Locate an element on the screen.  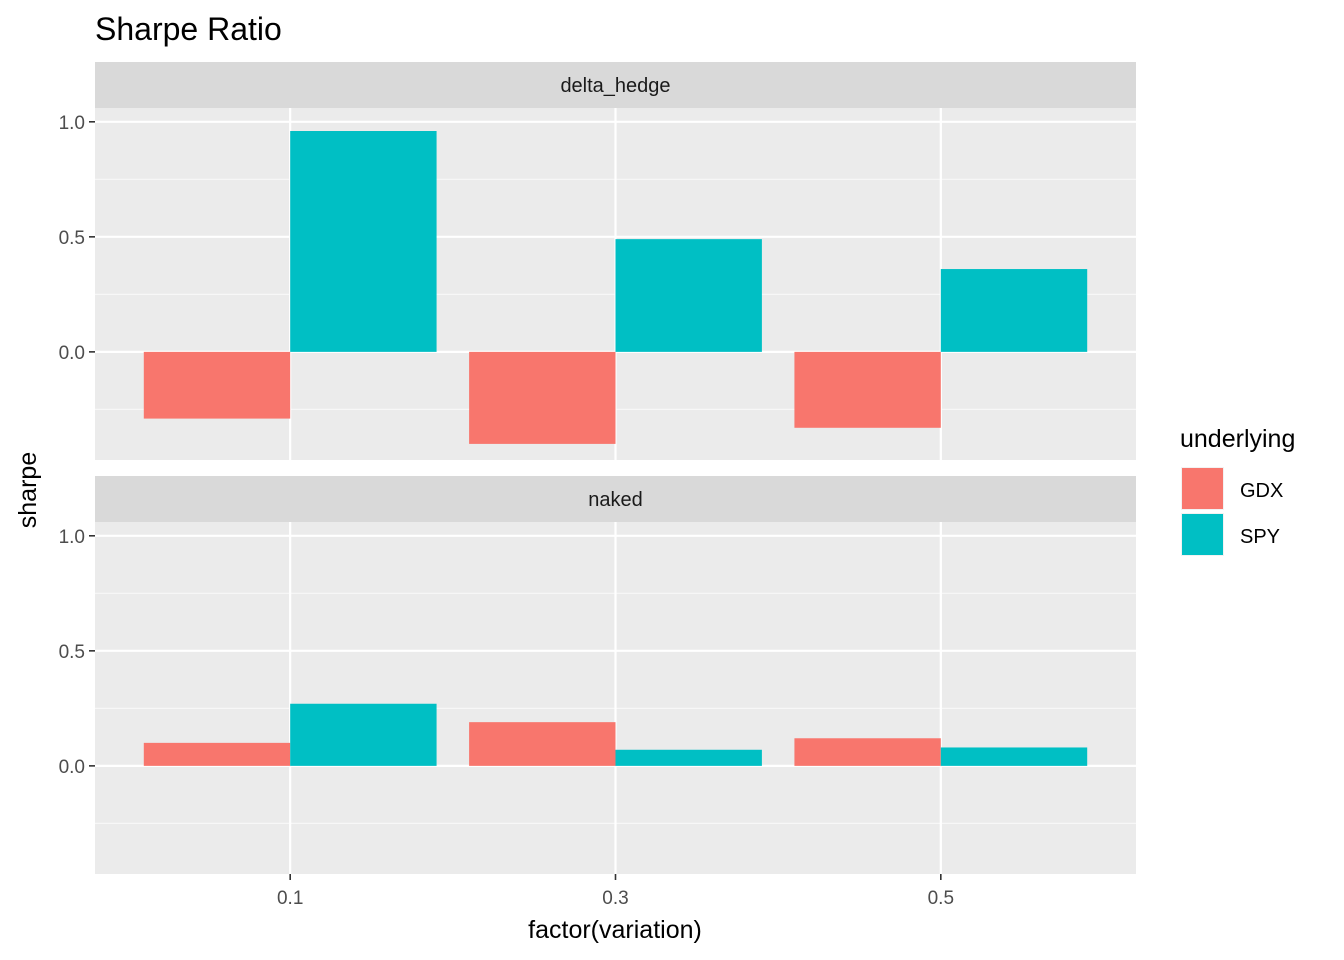
x-axis: 0.1 0.3 0.5 is located at coordinates (615, 891).